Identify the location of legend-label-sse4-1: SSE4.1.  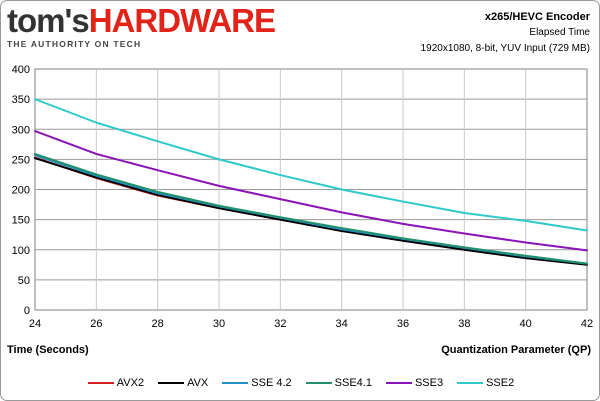
(353, 383).